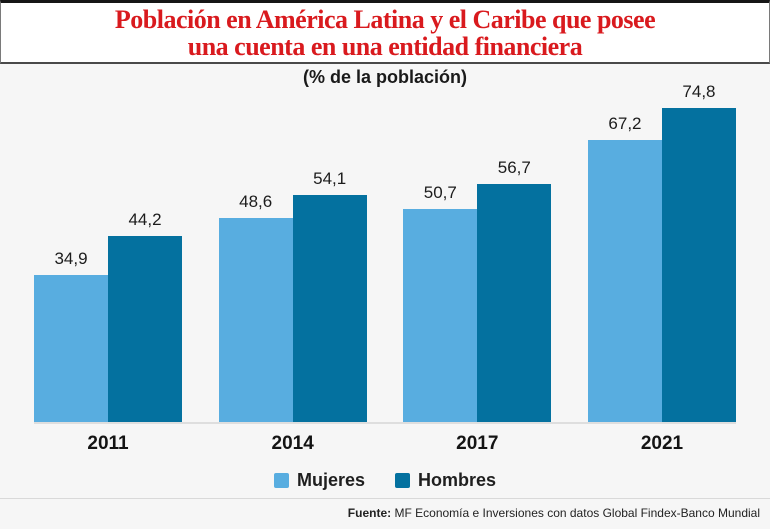 Image resolution: width=770 pixels, height=529 pixels. Describe the element at coordinates (457, 479) in the screenshot. I see `legend-label-hombres: Hombres` at that location.